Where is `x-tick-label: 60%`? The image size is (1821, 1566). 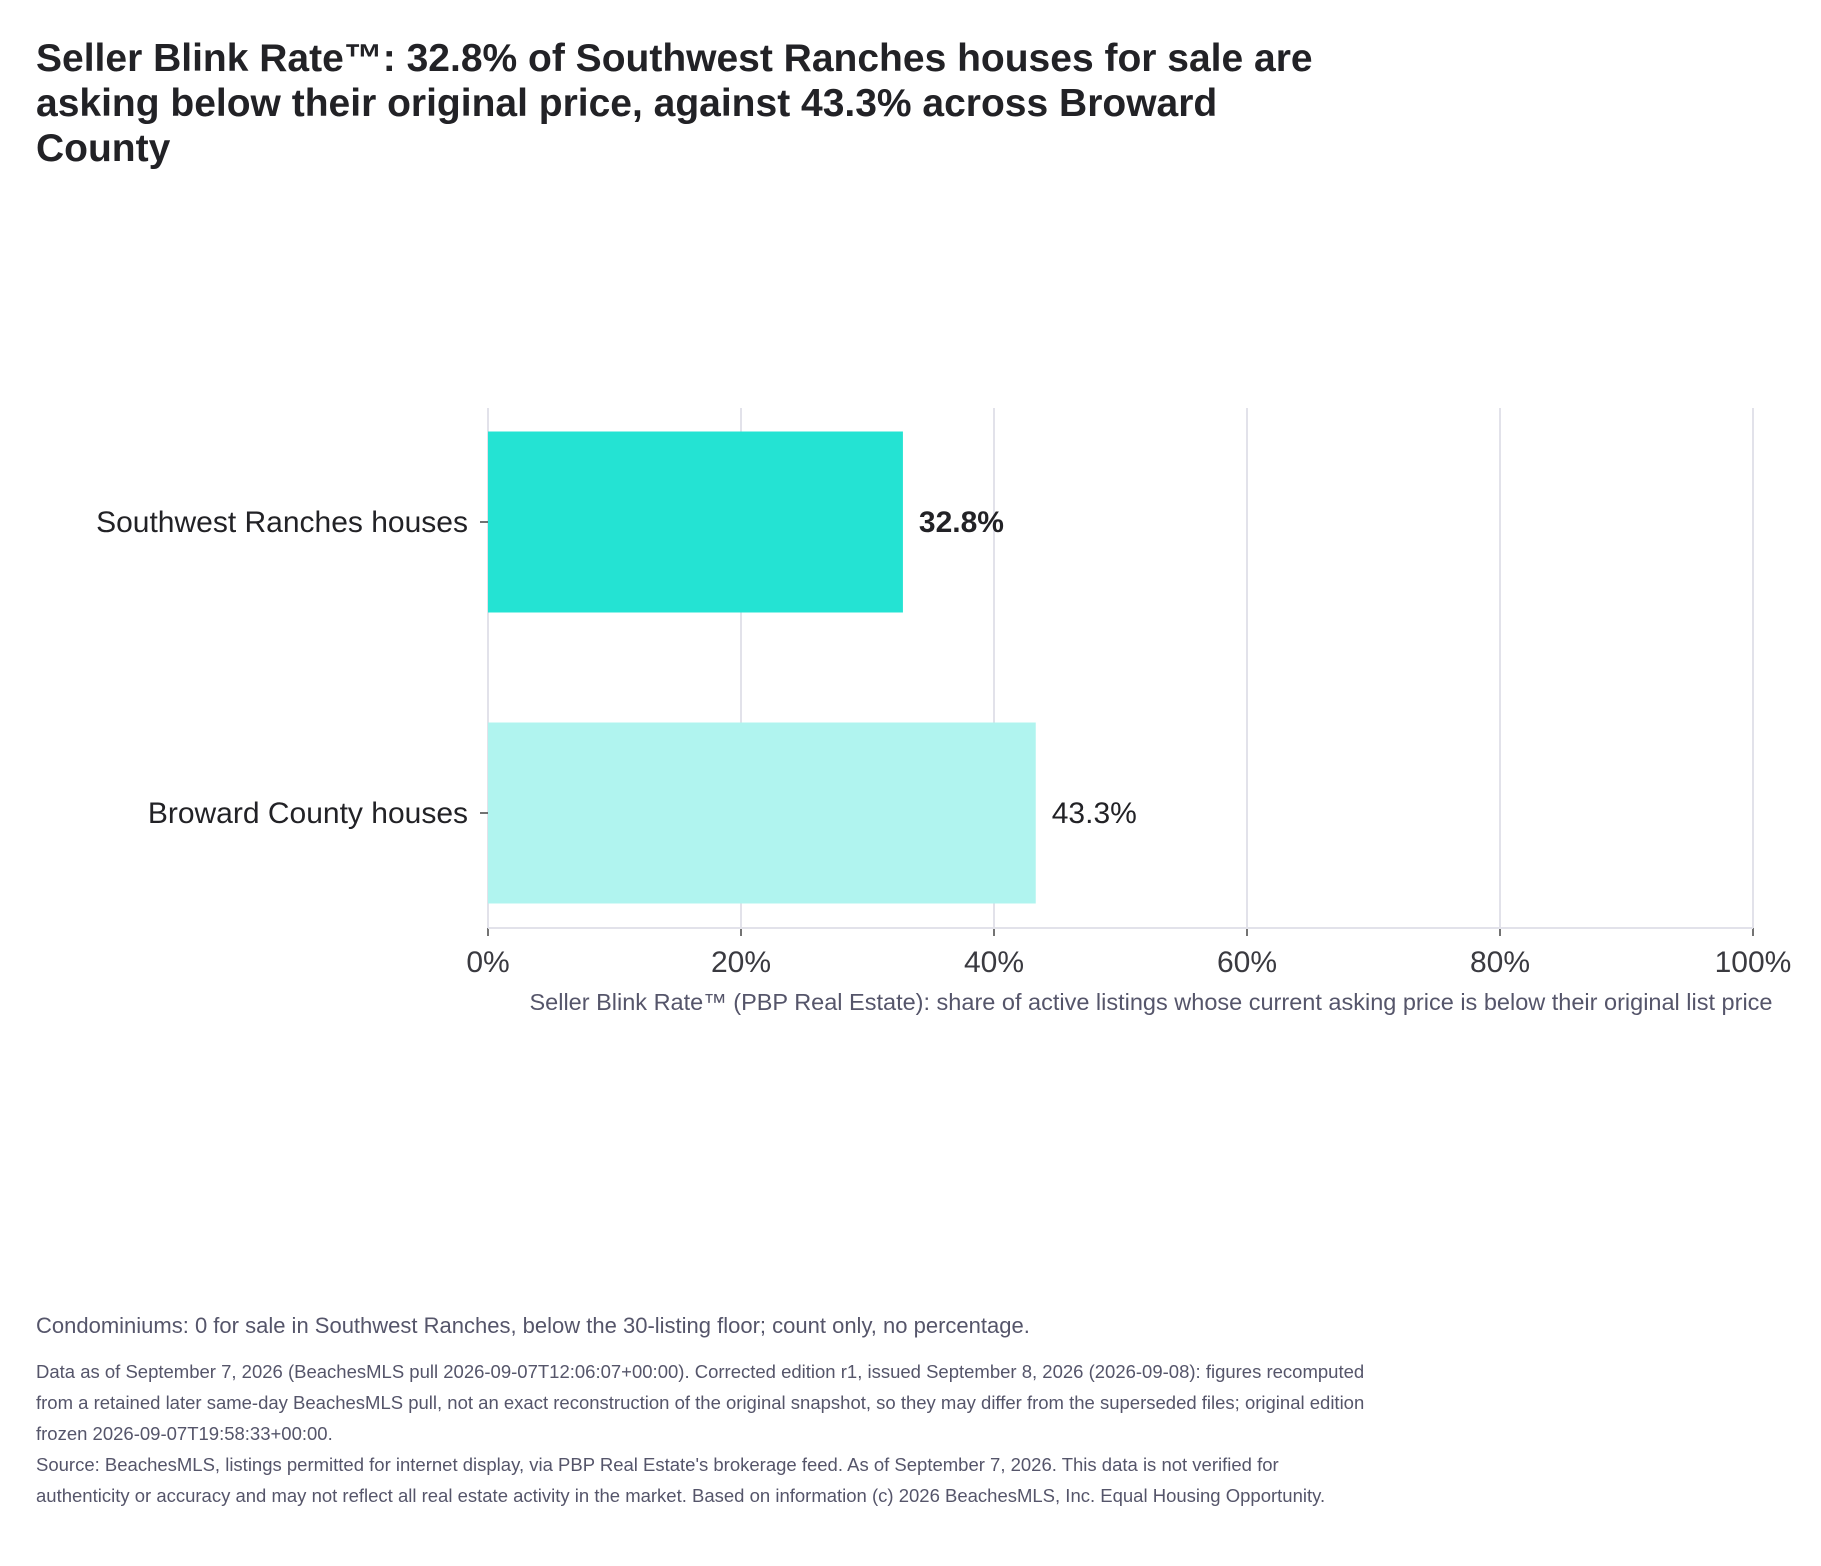
x-tick-label: 60% is located at coordinates (1247, 962).